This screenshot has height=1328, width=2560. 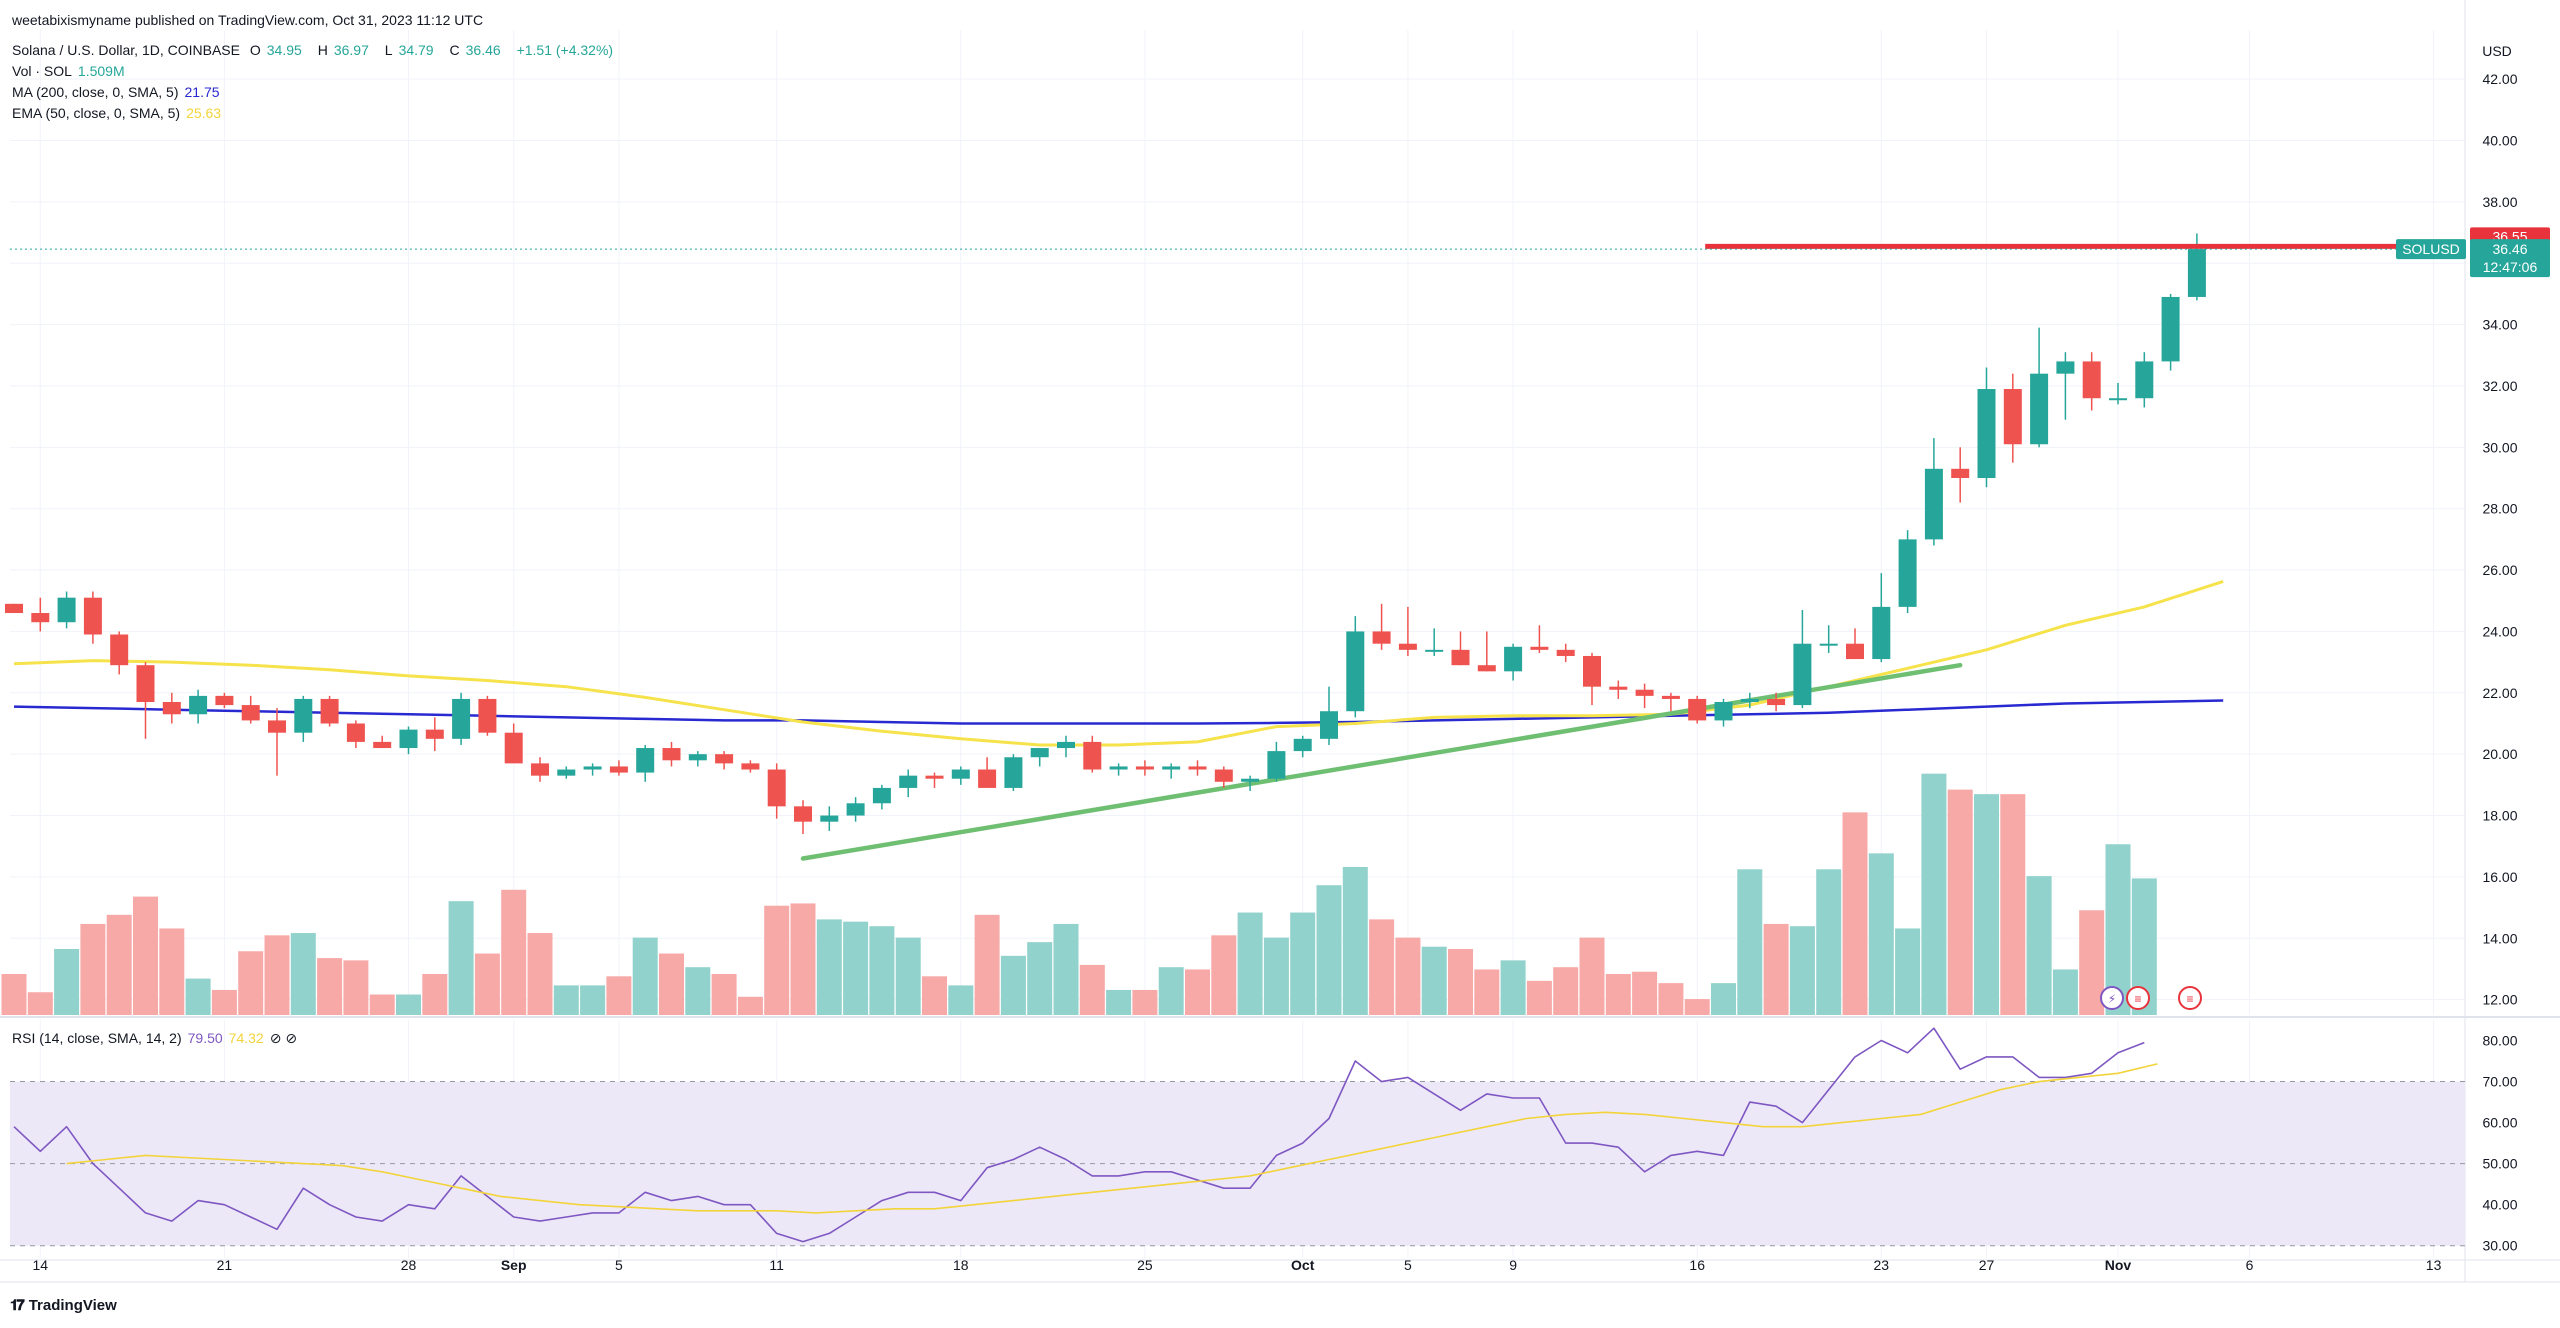 I want to click on event-icon-glyph: ≡, so click(x=2189, y=999).